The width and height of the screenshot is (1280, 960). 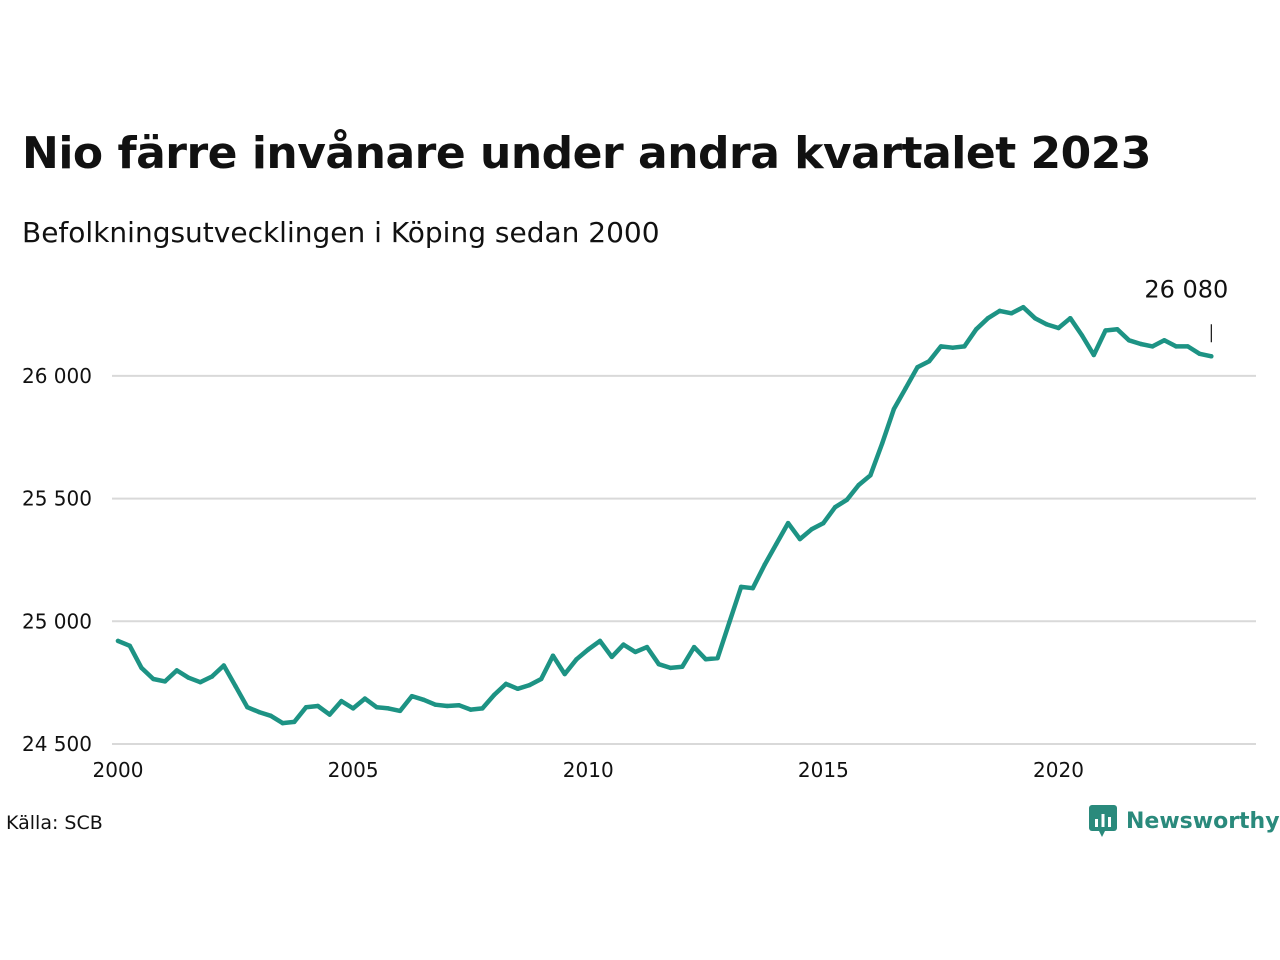 What do you see at coordinates (1058, 770) in the screenshot?
I see `x-tick-label: 2020` at bounding box center [1058, 770].